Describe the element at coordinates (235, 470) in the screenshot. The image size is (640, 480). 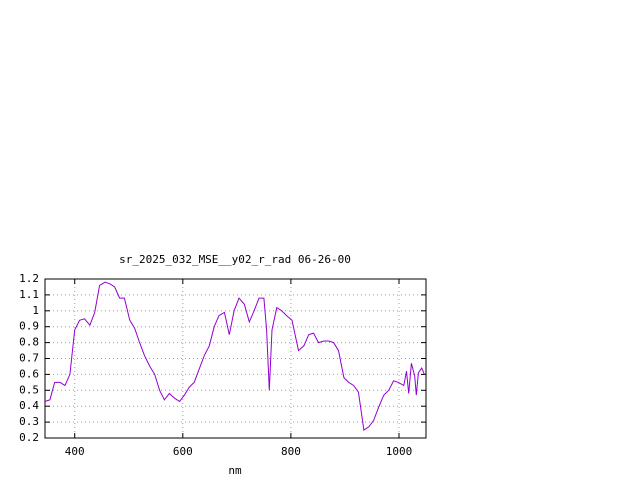
I see `x-axis-label: nm` at that location.